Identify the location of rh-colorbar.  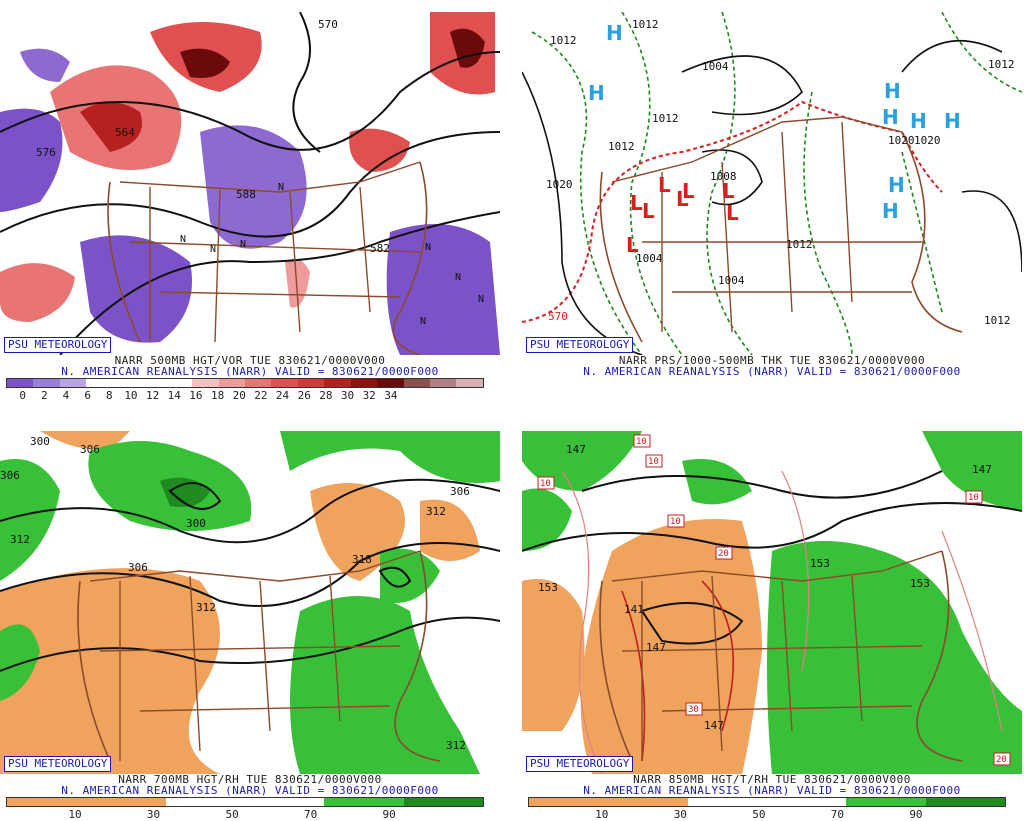
(245, 802).